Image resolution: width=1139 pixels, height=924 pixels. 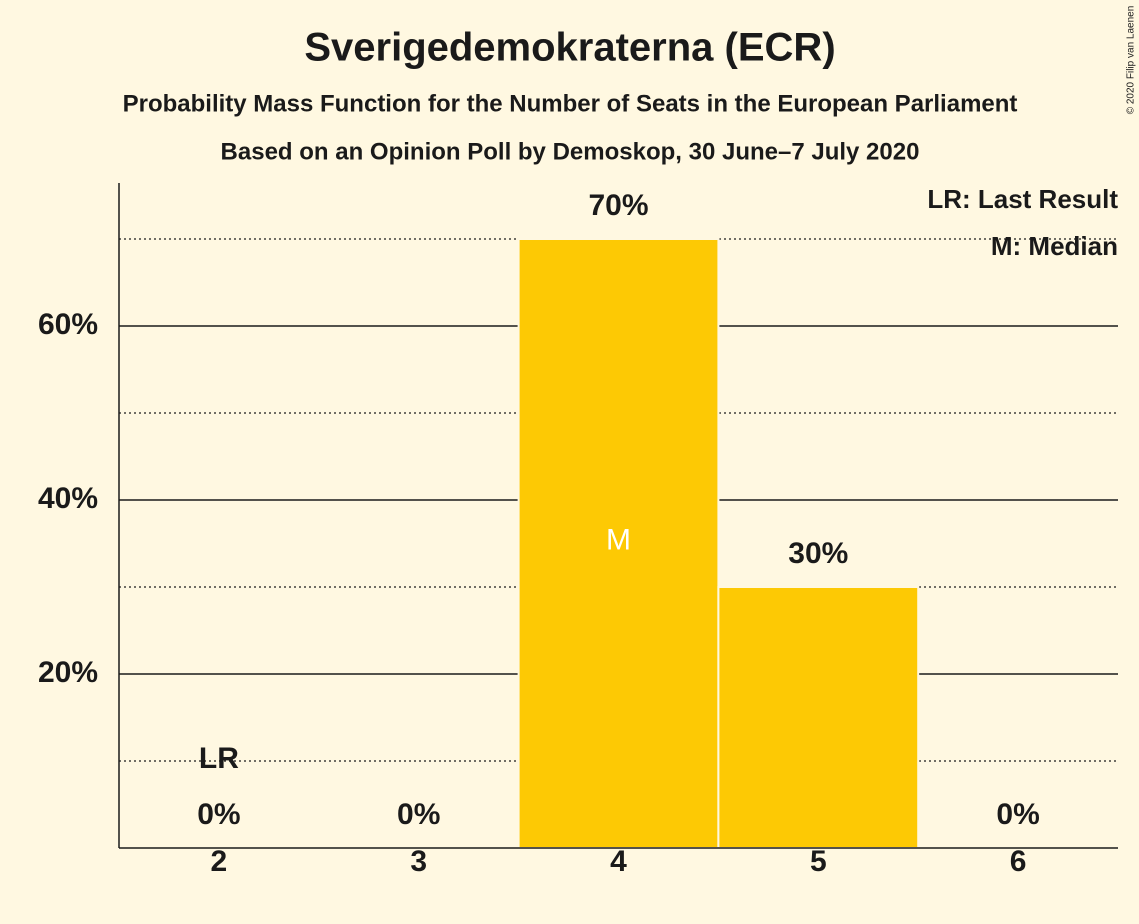 I want to click on y-tick-label: 40%, so click(x=68, y=498).